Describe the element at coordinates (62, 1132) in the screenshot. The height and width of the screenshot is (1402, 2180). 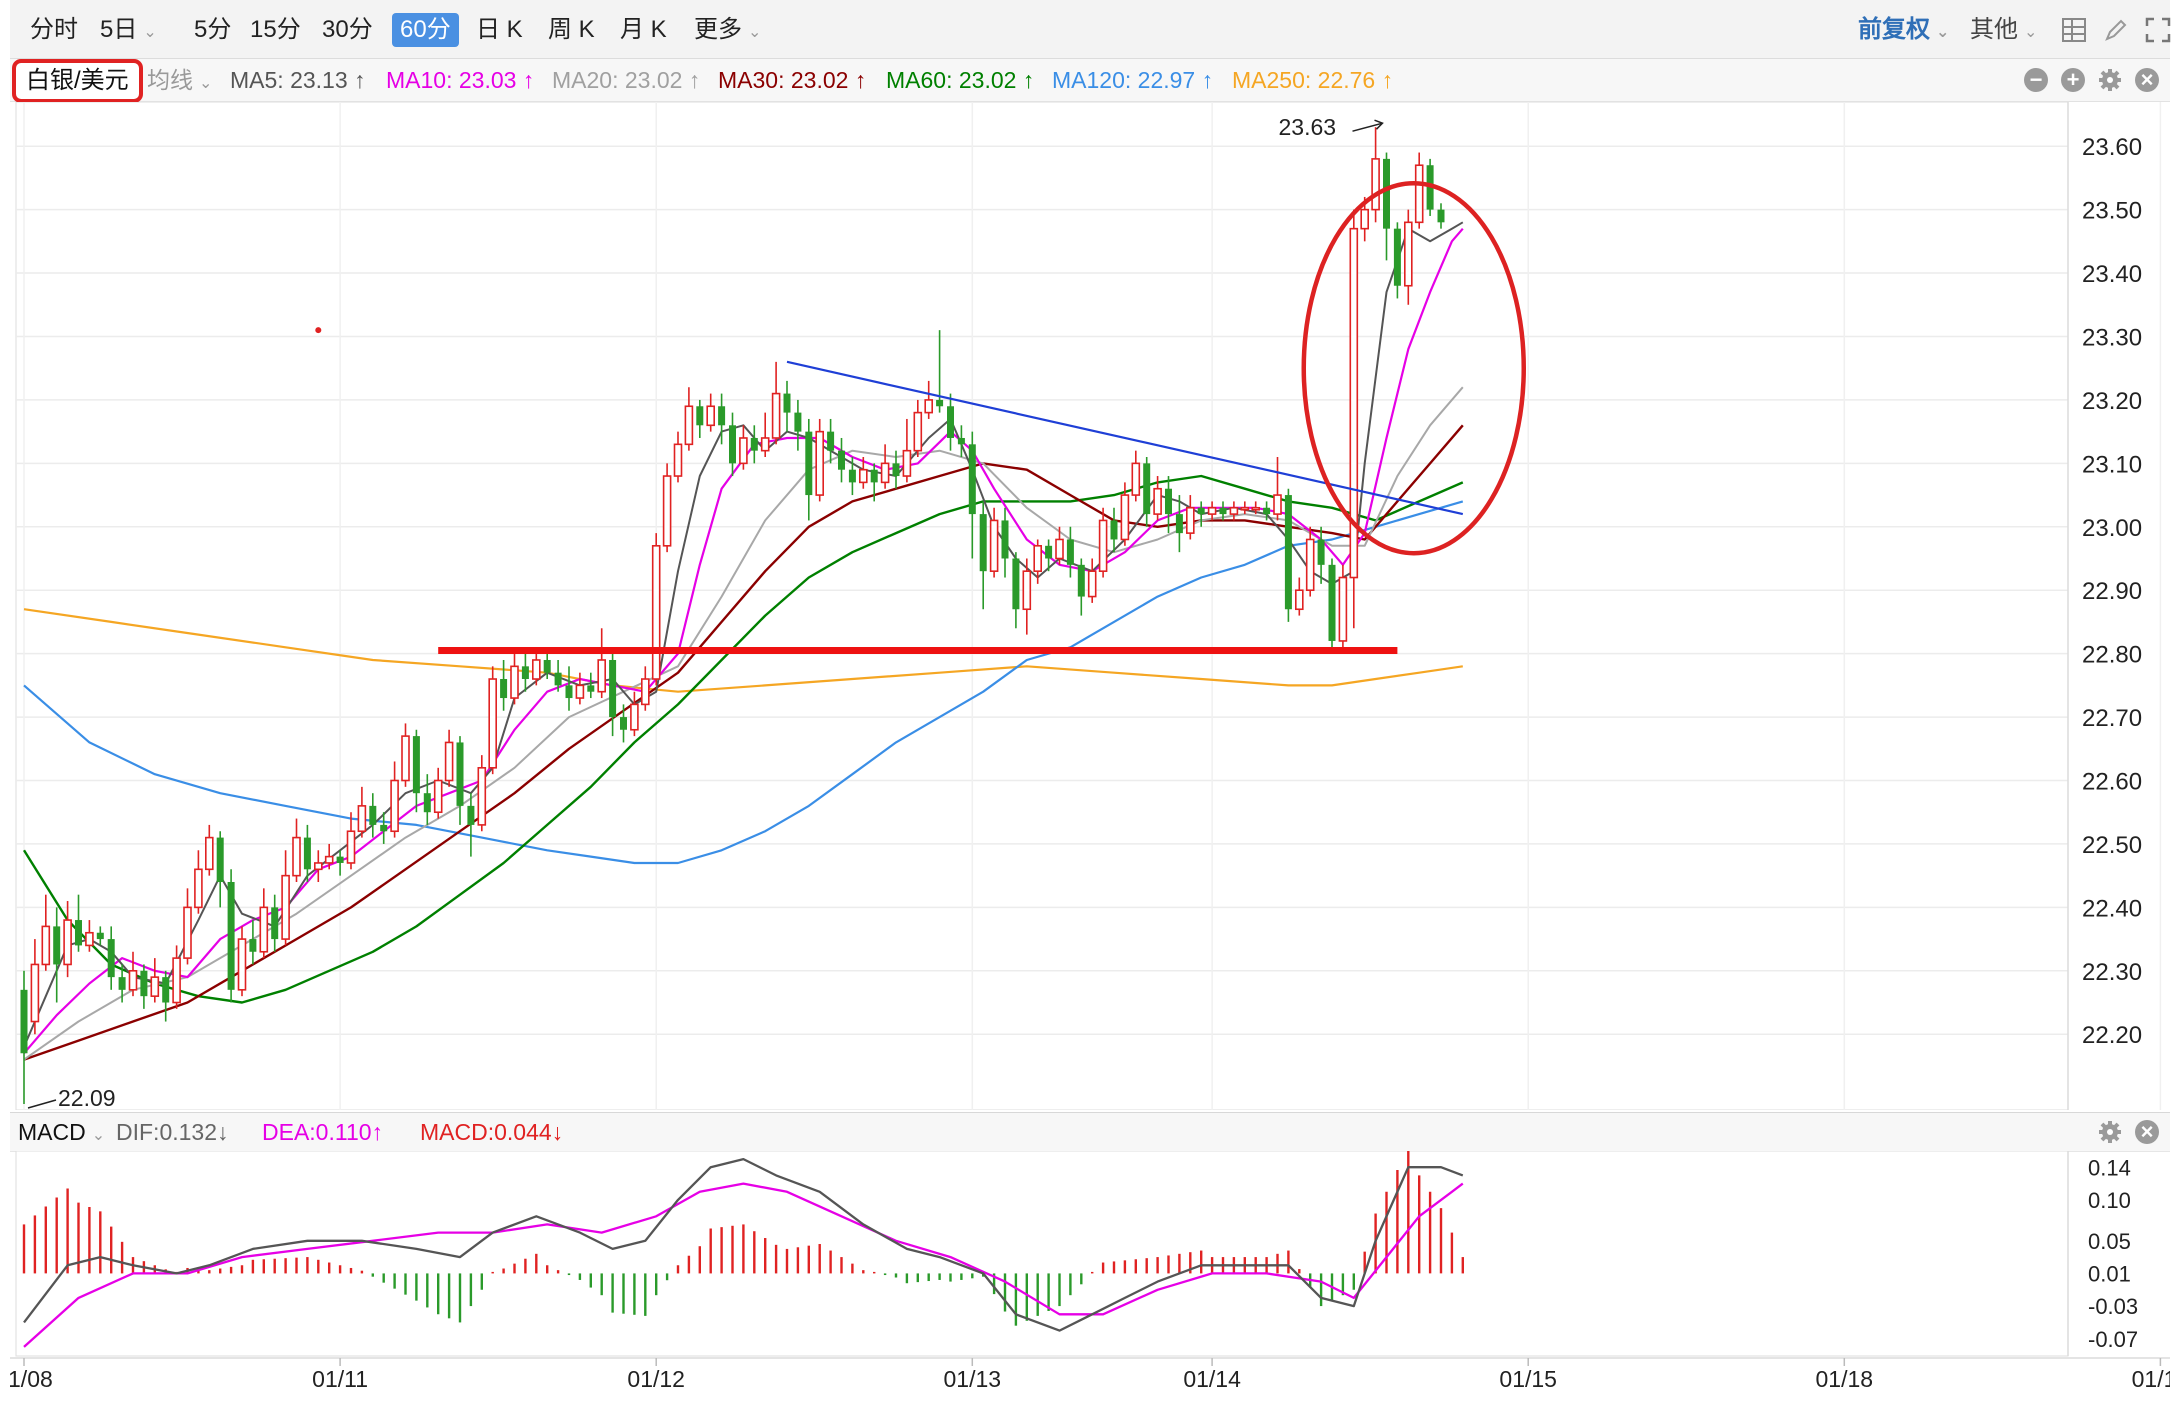
I see `macd-indicator-dropdown: MACD ⌄` at that location.